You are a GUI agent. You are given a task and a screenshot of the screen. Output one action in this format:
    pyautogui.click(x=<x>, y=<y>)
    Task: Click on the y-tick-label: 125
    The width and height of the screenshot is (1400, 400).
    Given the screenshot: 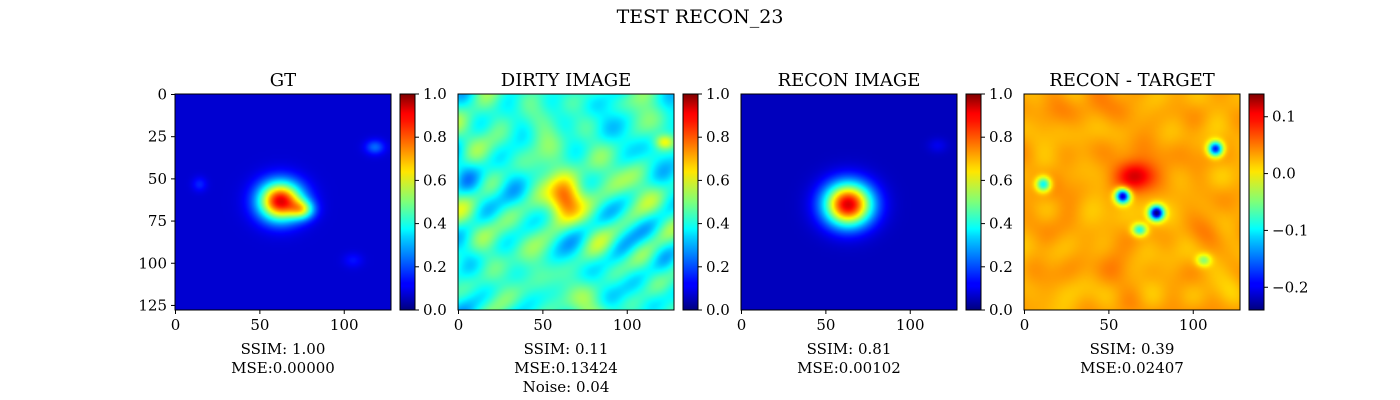 What is the action you would take?
    pyautogui.click(x=152, y=305)
    